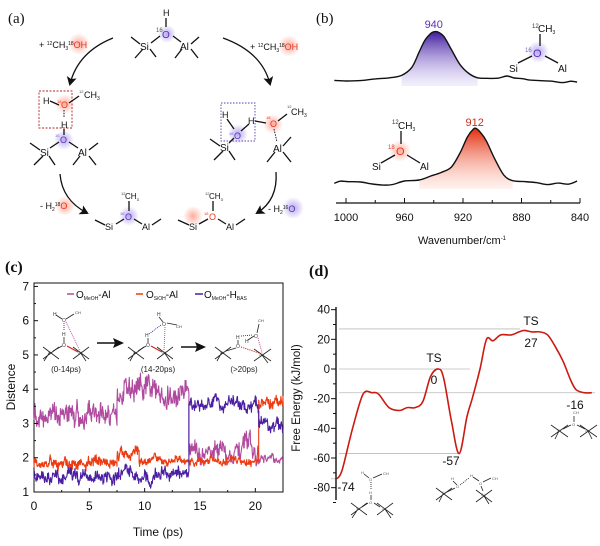 Image resolution: width=600 pixels, height=546 pixels. Describe the element at coordinates (275, 46) in the screenshot. I see `scheme-right-reagent: + 12CH318OH` at that location.